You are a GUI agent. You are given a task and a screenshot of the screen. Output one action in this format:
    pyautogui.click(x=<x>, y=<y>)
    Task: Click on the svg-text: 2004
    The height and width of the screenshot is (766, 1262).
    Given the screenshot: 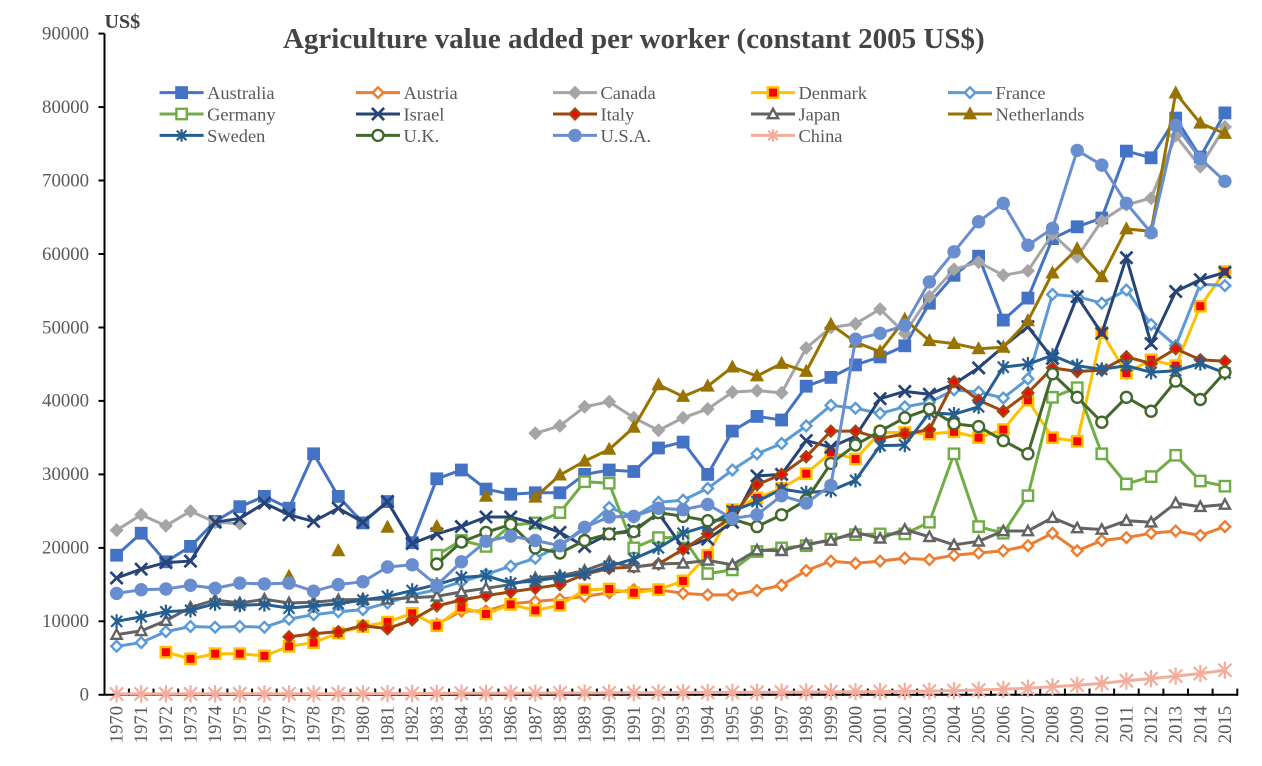 What is the action you would take?
    pyautogui.click(x=954, y=724)
    